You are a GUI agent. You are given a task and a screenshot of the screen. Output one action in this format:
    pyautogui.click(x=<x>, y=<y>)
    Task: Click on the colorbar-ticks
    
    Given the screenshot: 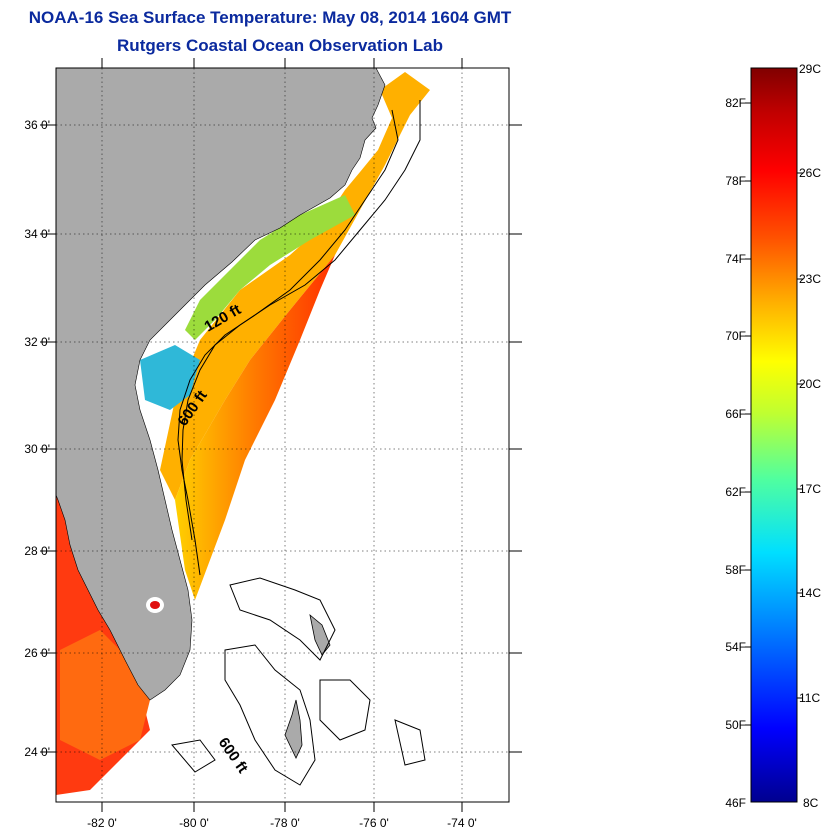 What is the action you would take?
    pyautogui.click(x=774, y=414)
    